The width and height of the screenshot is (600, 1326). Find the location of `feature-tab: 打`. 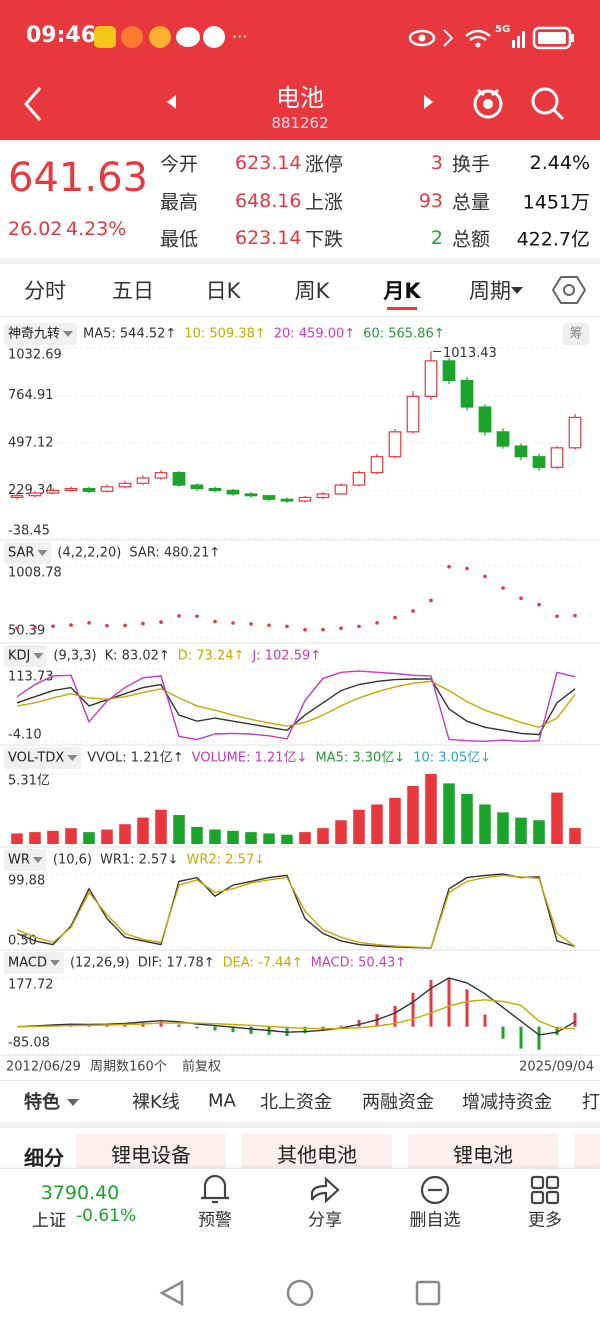

feature-tab: 打 is located at coordinates (591, 1102).